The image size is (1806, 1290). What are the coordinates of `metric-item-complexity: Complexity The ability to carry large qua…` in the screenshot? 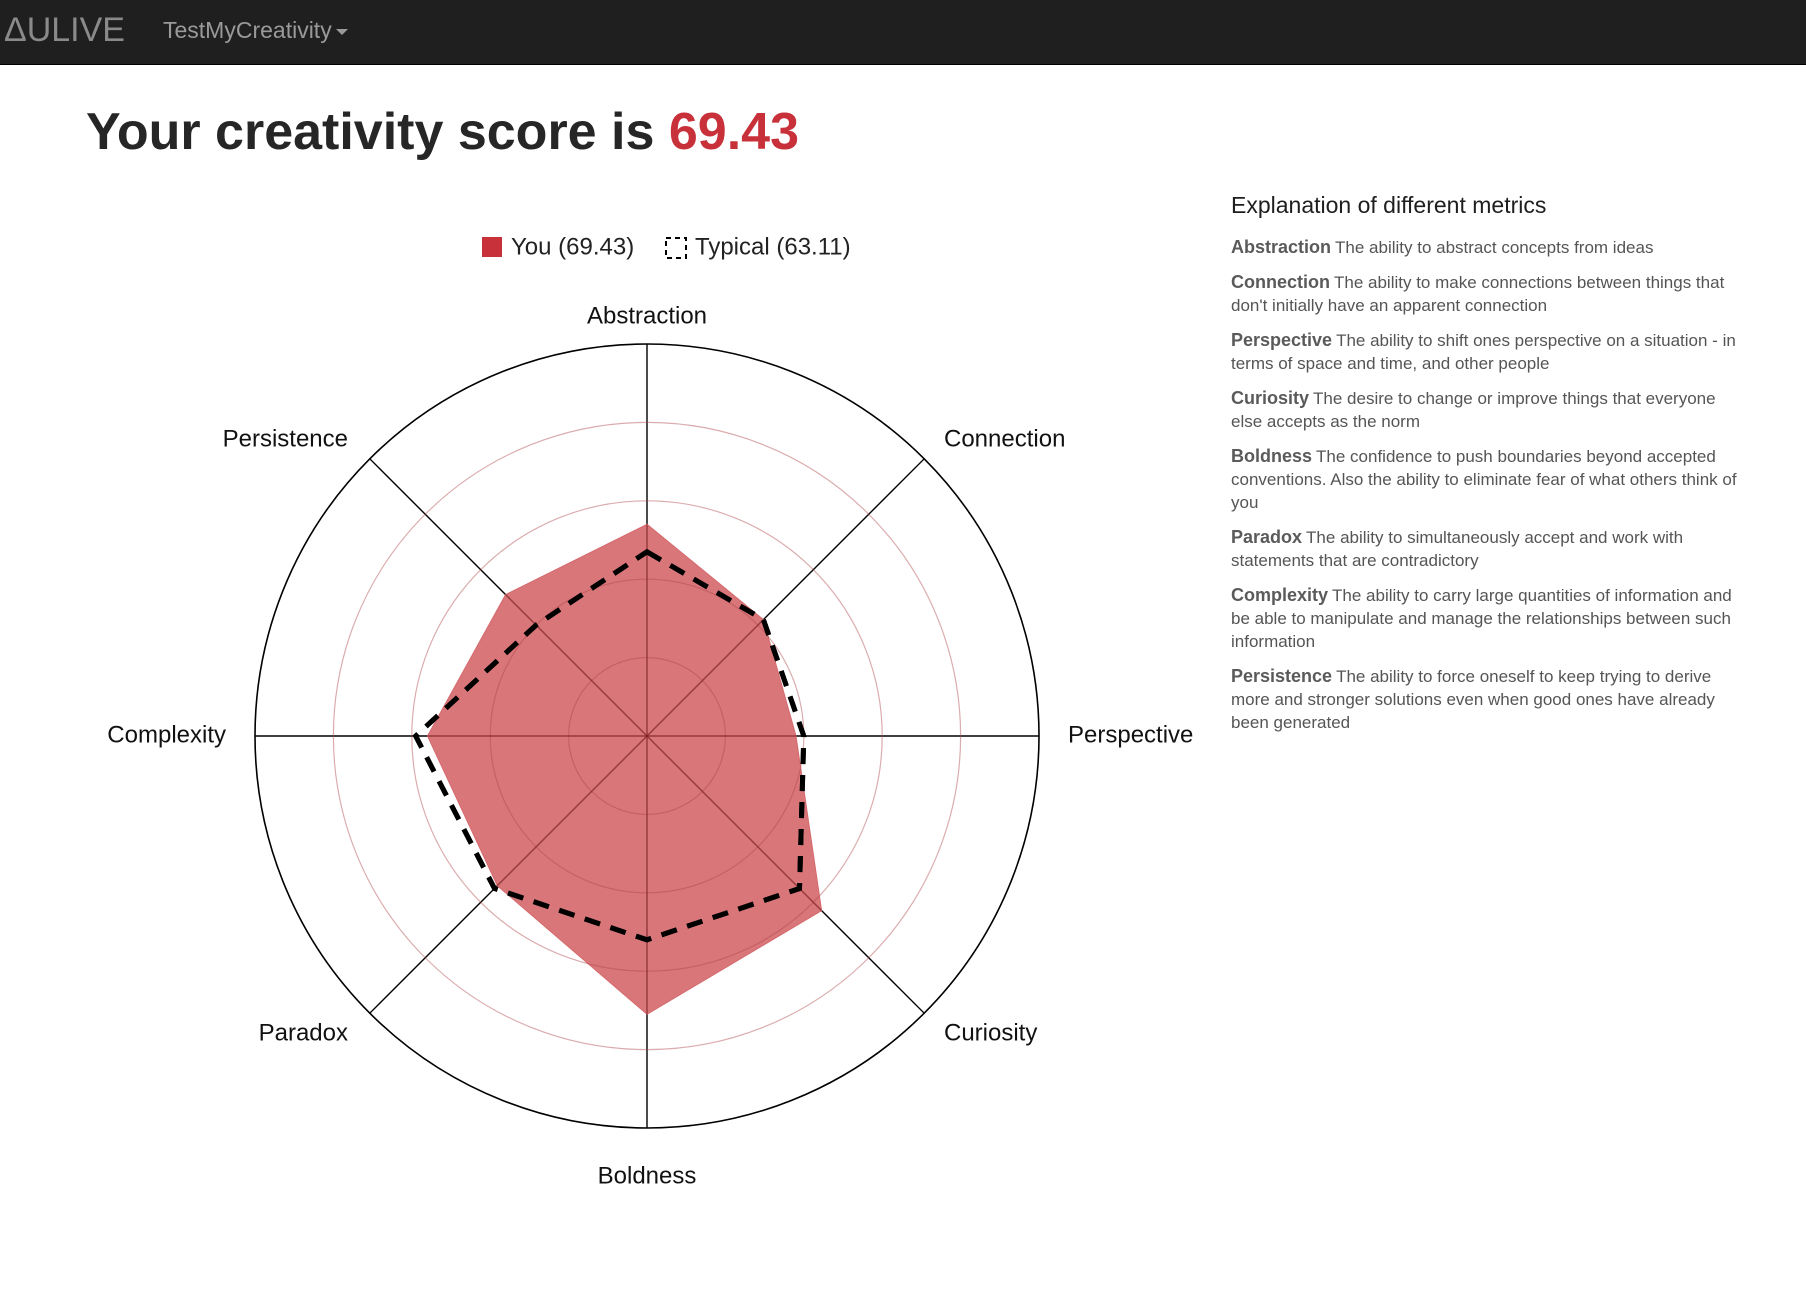 It's located at (1491, 618).